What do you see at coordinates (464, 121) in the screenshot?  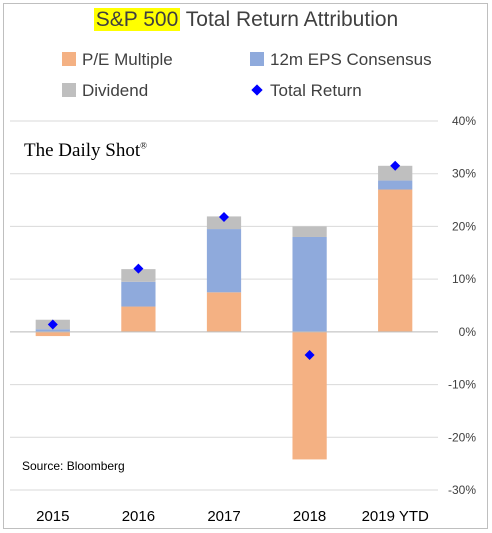 I see `y-tick-label: 40%` at bounding box center [464, 121].